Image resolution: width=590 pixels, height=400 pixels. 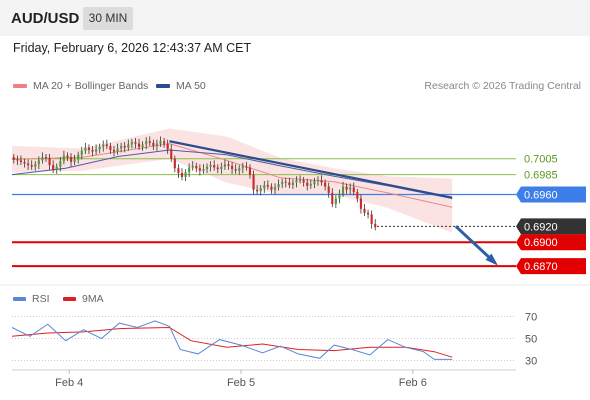 I want to click on price-label-1: 0.6985, so click(x=541, y=176).